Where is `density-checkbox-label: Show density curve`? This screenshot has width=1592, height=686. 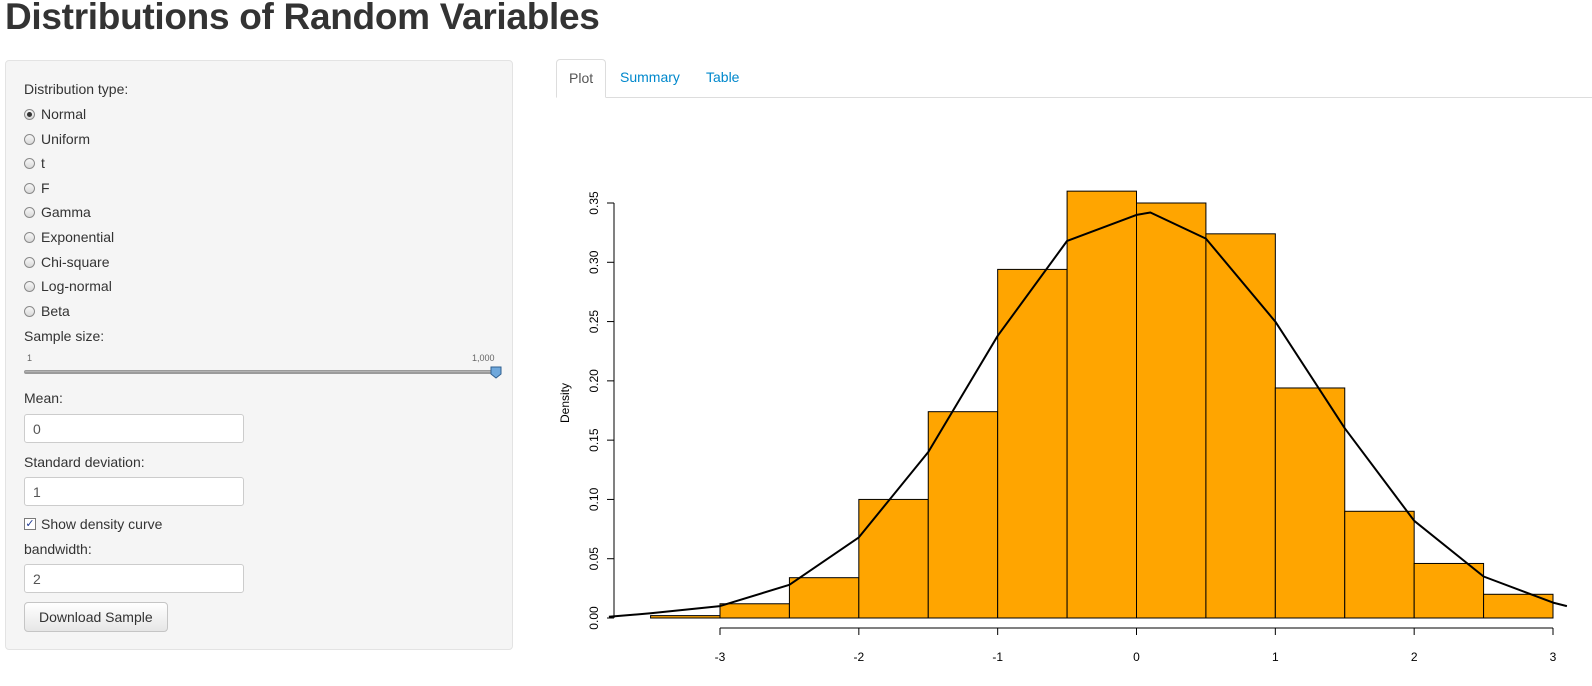
density-checkbox-label: Show density curve is located at coordinates (102, 524).